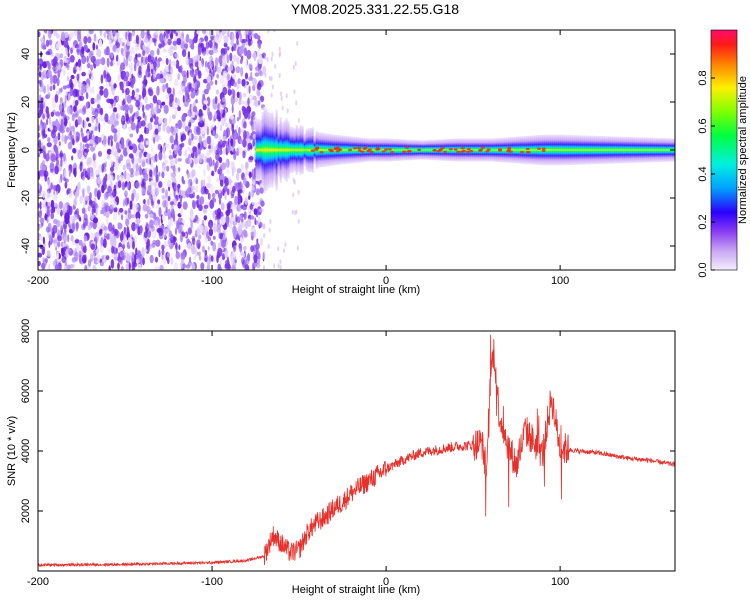 This screenshot has height=600, width=750. What do you see at coordinates (703, 221) in the screenshot?
I see `colorbar-tick-label: 0.2` at bounding box center [703, 221].